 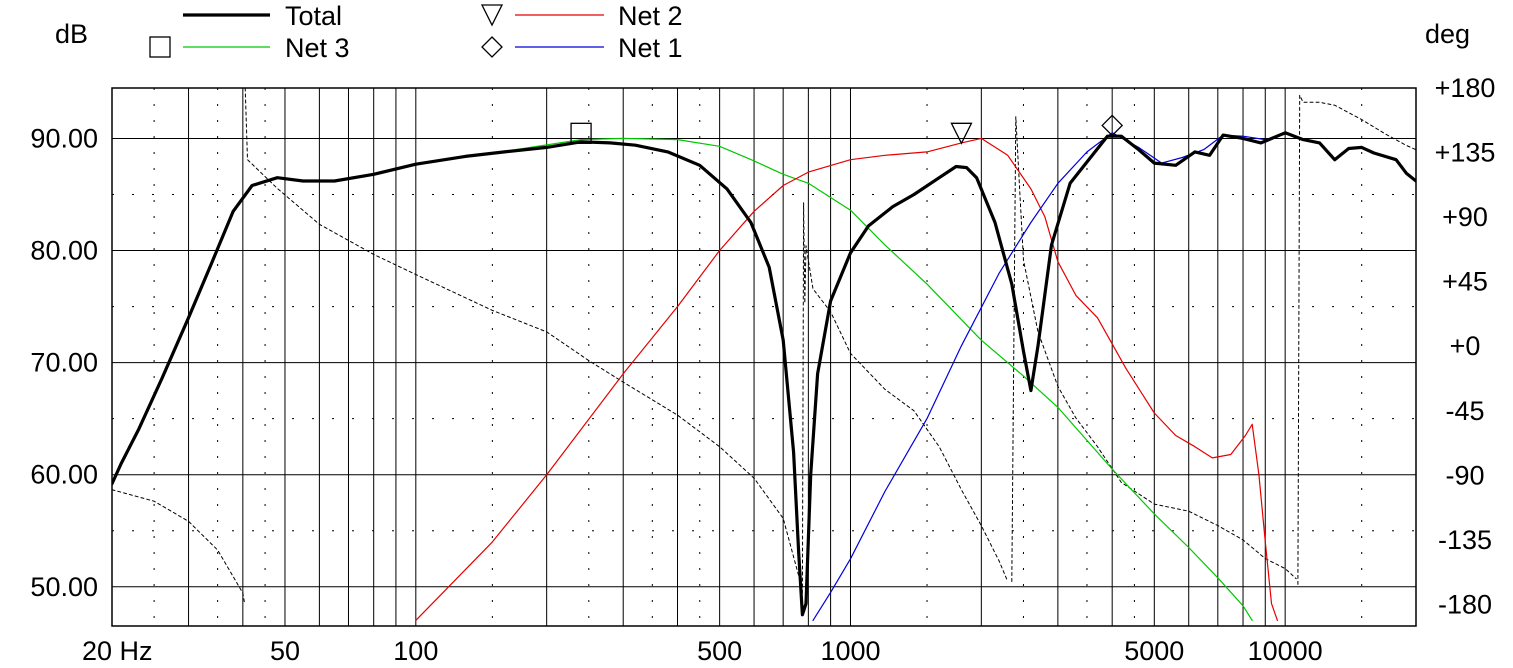 I want to click on x-tick-label: 5000, so click(x=1154, y=651).